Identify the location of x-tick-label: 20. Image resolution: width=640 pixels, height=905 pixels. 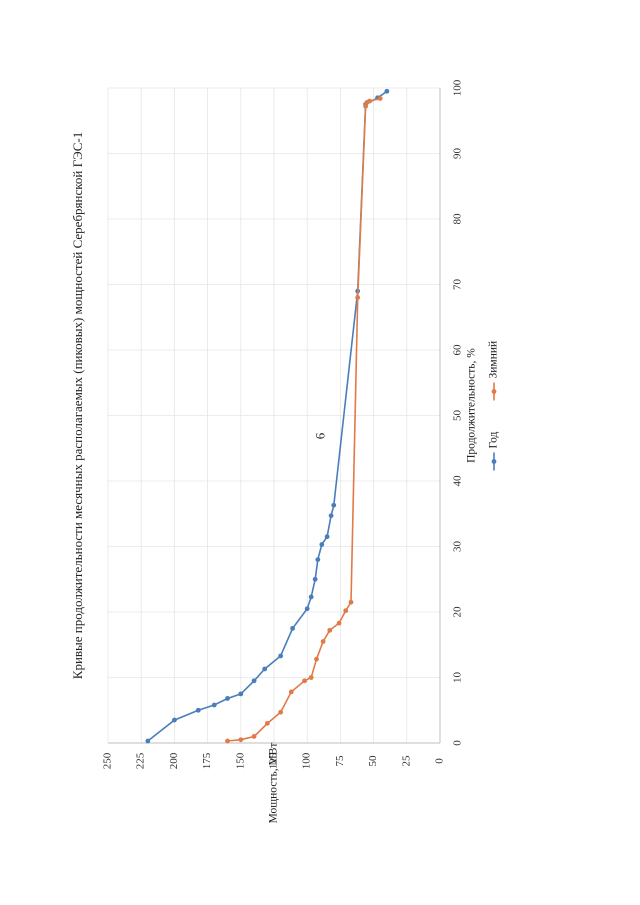
(458, 612).